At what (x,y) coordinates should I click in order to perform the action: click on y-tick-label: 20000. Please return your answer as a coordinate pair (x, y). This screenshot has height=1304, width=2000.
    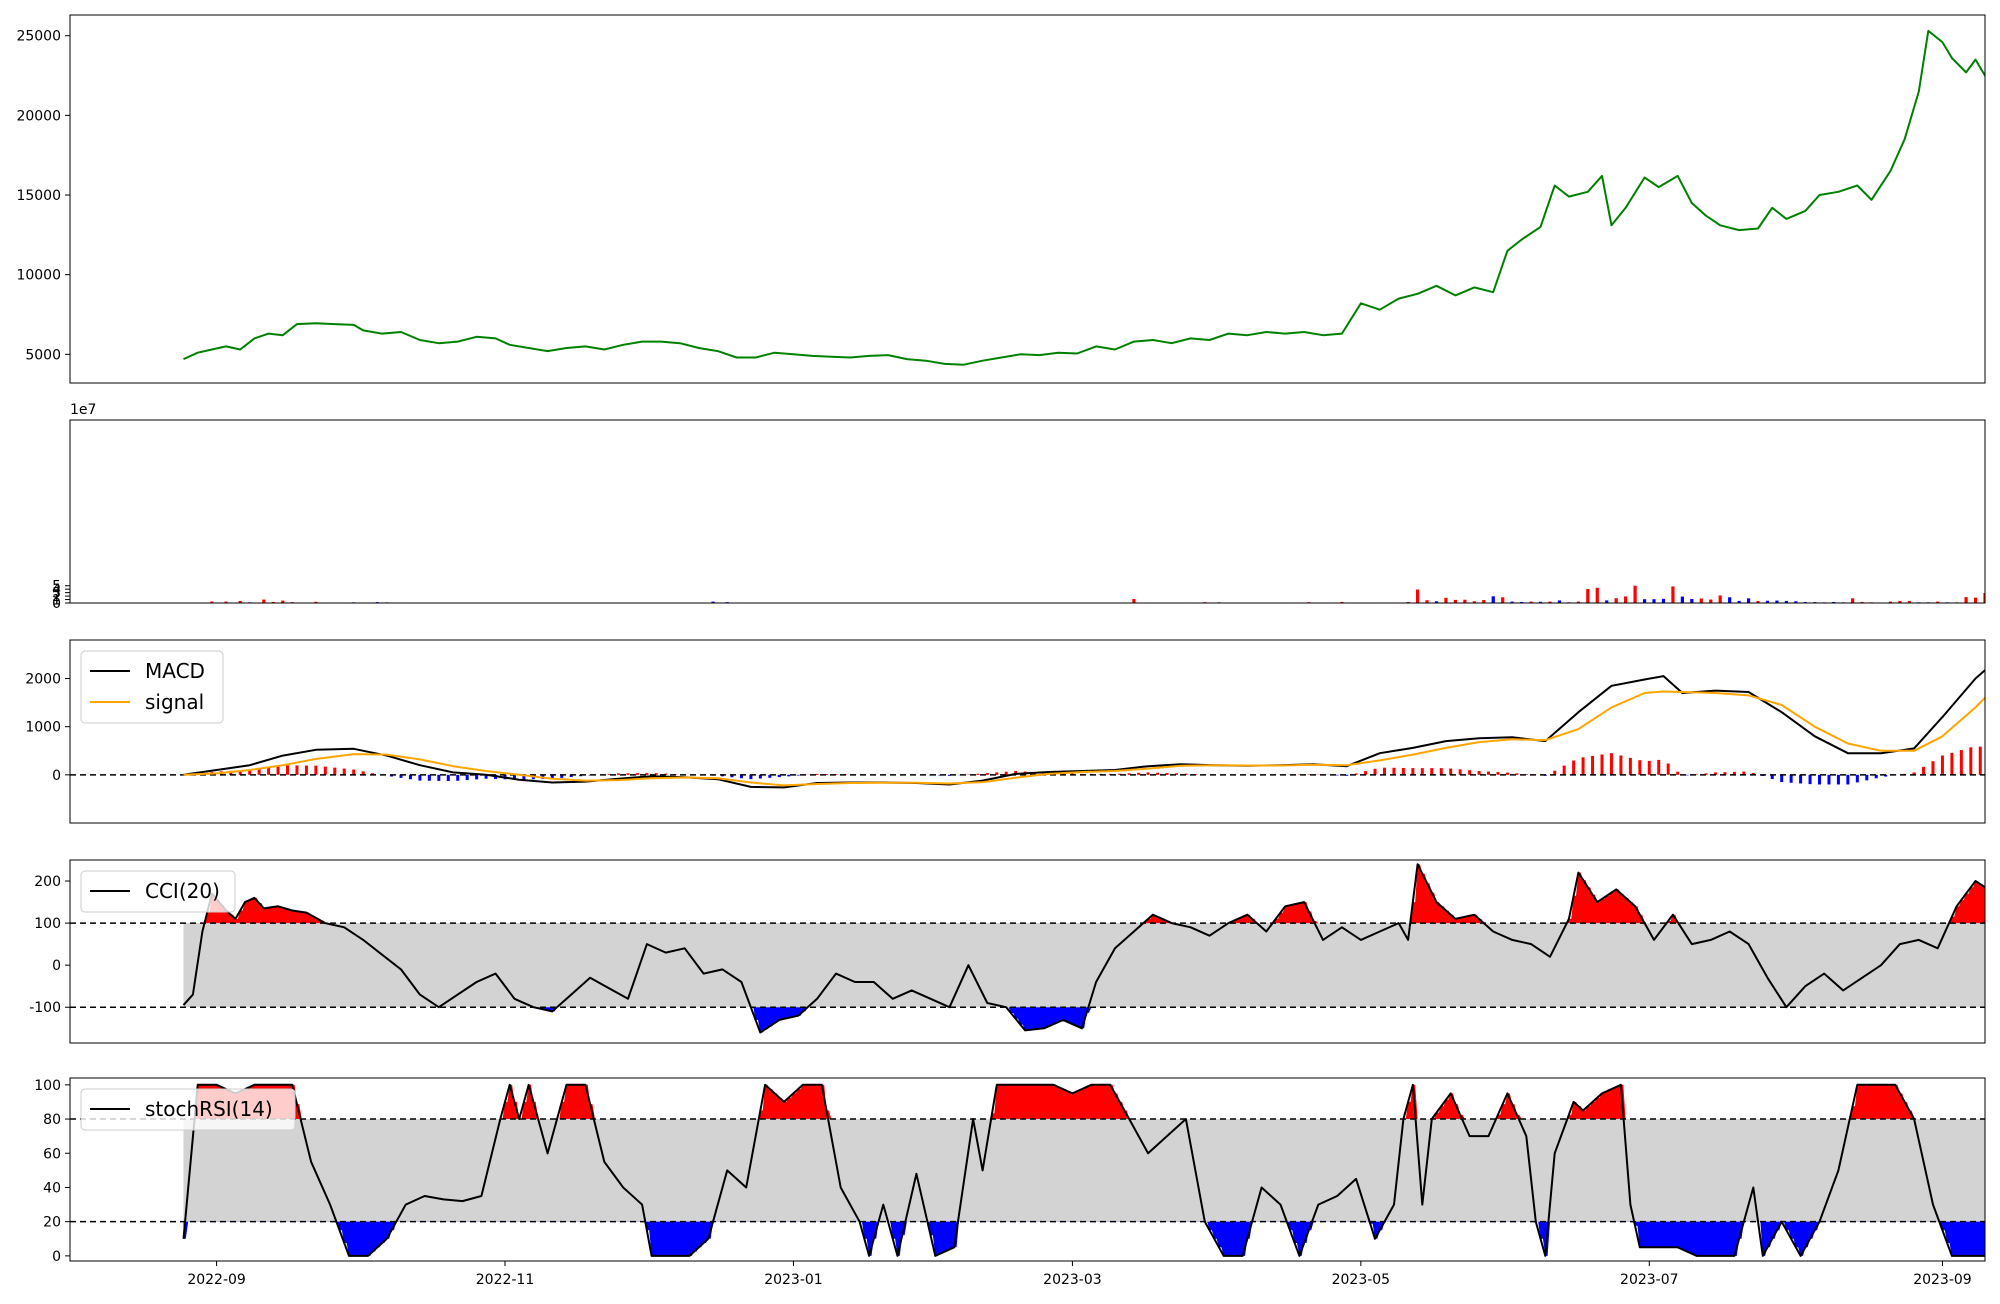
    Looking at the image, I should click on (38, 116).